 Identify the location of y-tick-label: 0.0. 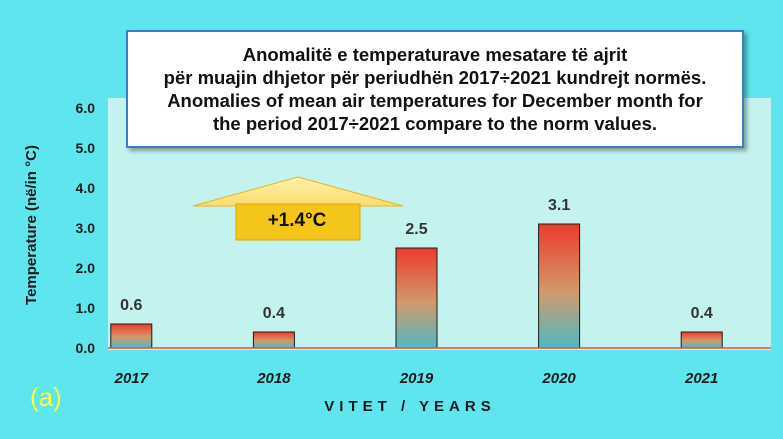
(86, 348).